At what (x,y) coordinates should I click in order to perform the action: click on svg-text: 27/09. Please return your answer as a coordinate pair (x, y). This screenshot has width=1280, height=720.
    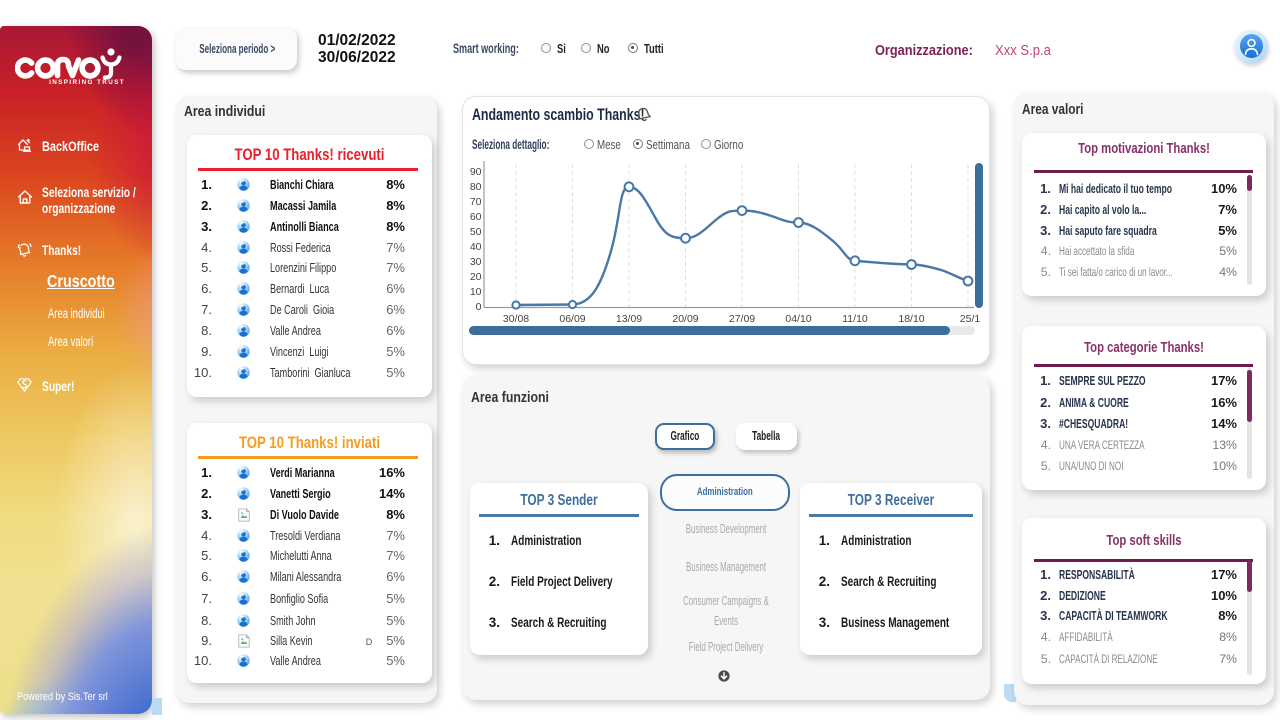
    Looking at the image, I should click on (742, 319).